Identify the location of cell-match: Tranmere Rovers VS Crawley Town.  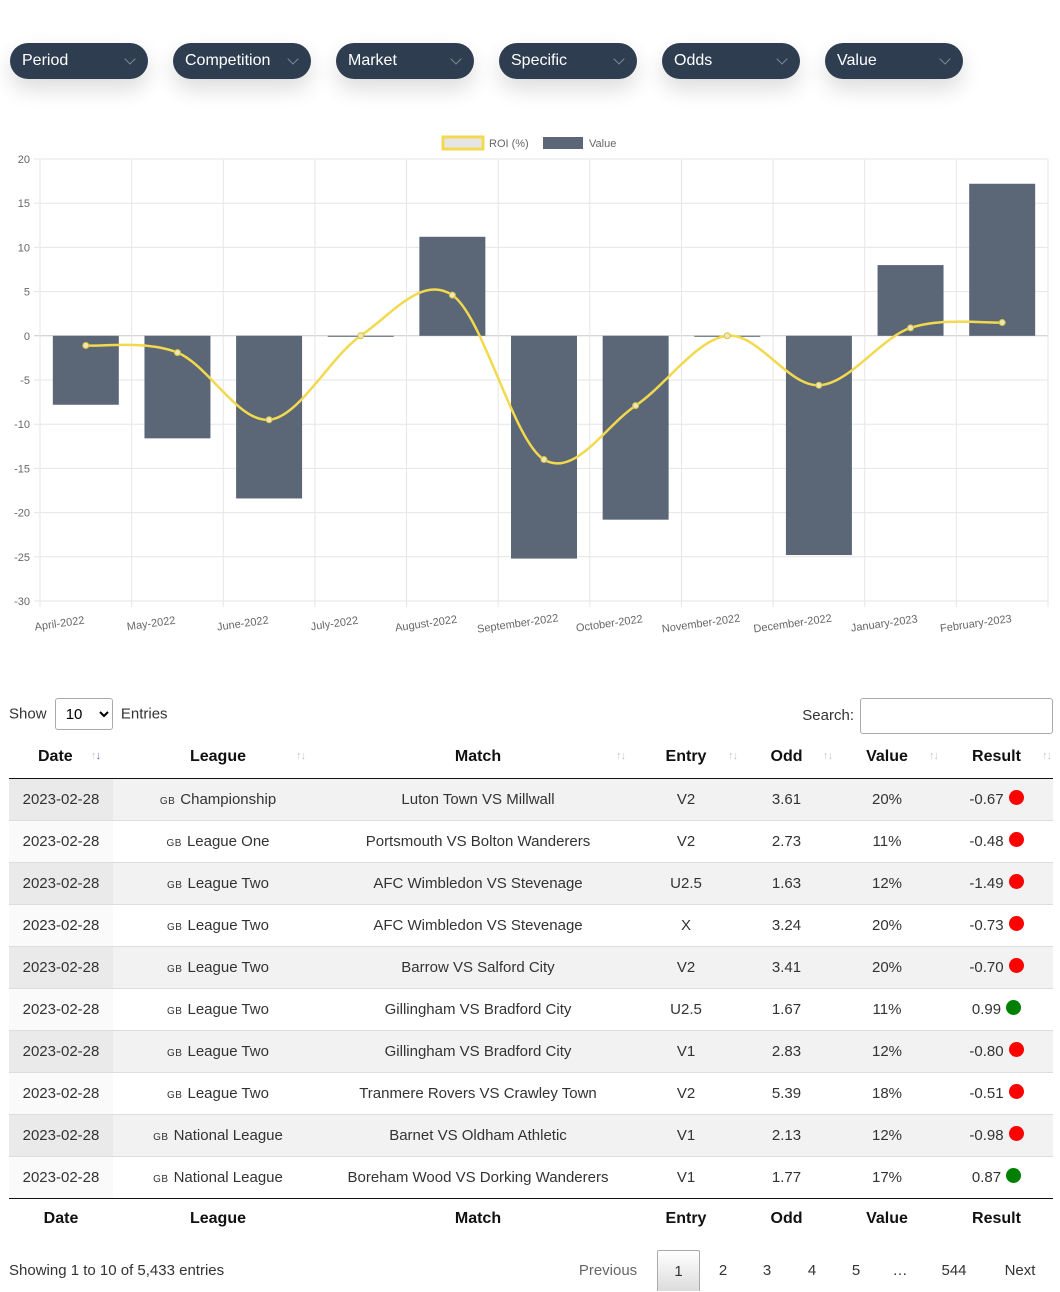
(478, 1092).